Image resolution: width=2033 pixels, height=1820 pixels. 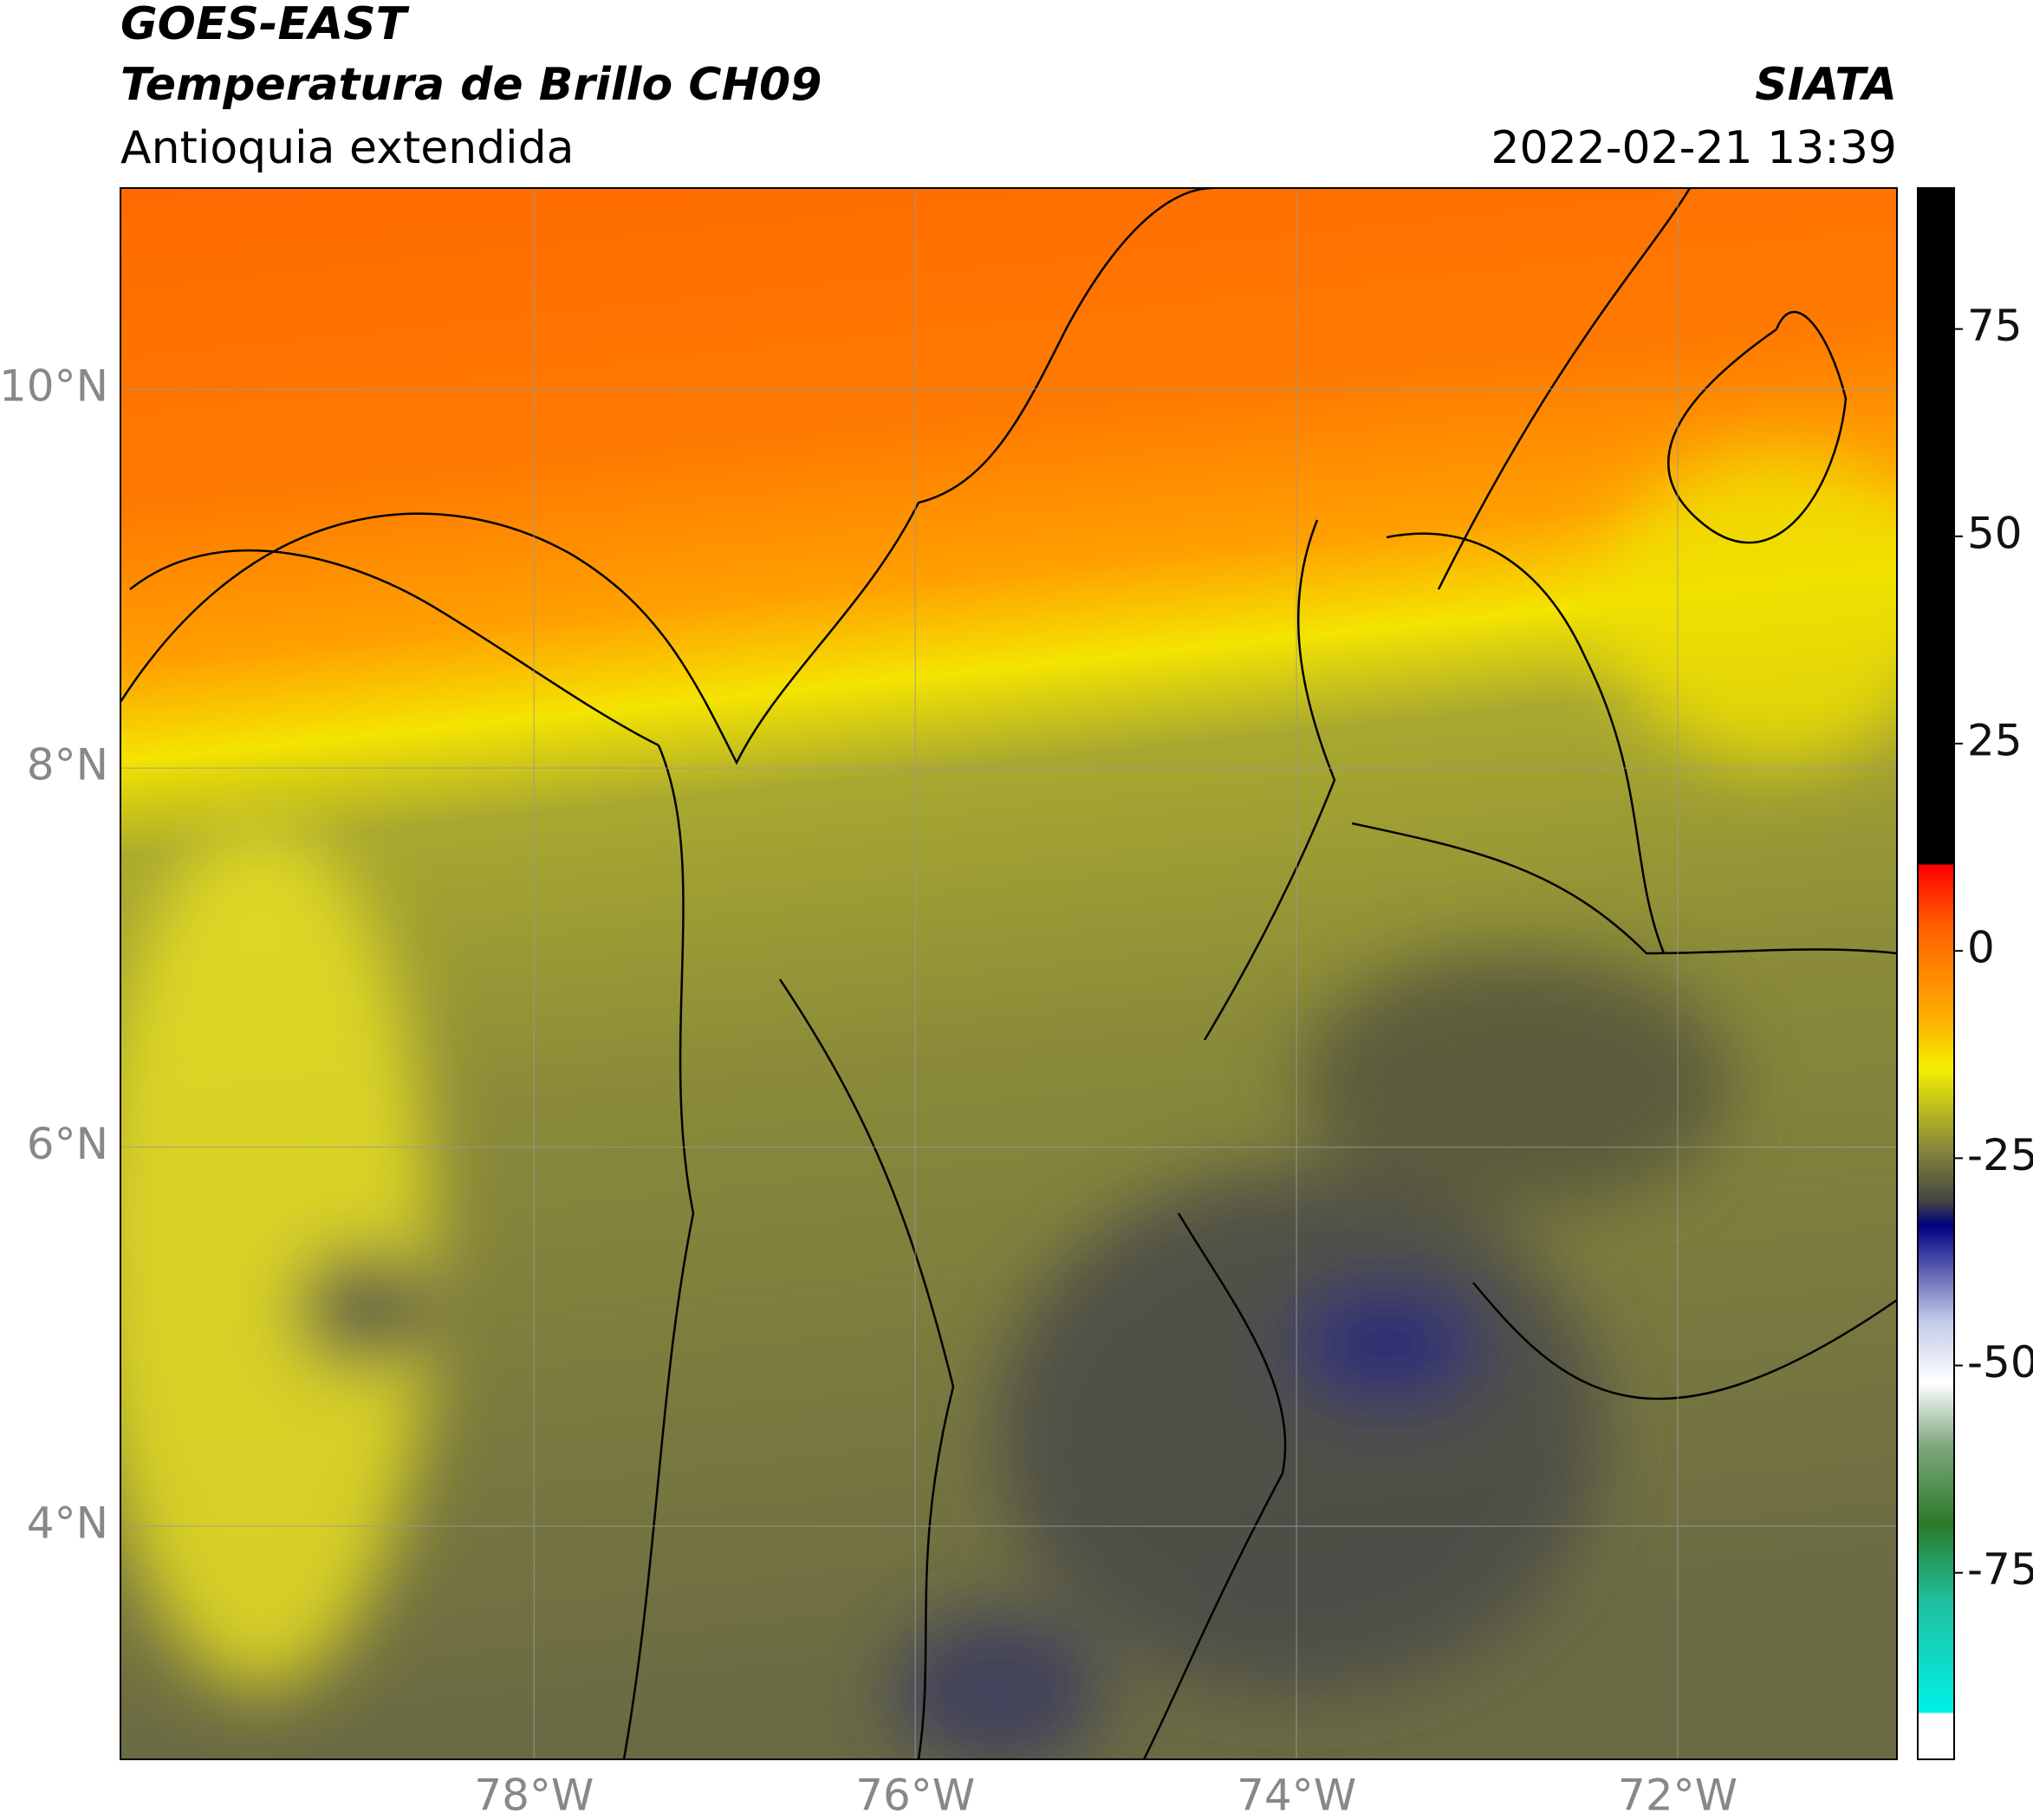 I want to click on x-tick-label: 78°W, so click(x=534, y=1795).